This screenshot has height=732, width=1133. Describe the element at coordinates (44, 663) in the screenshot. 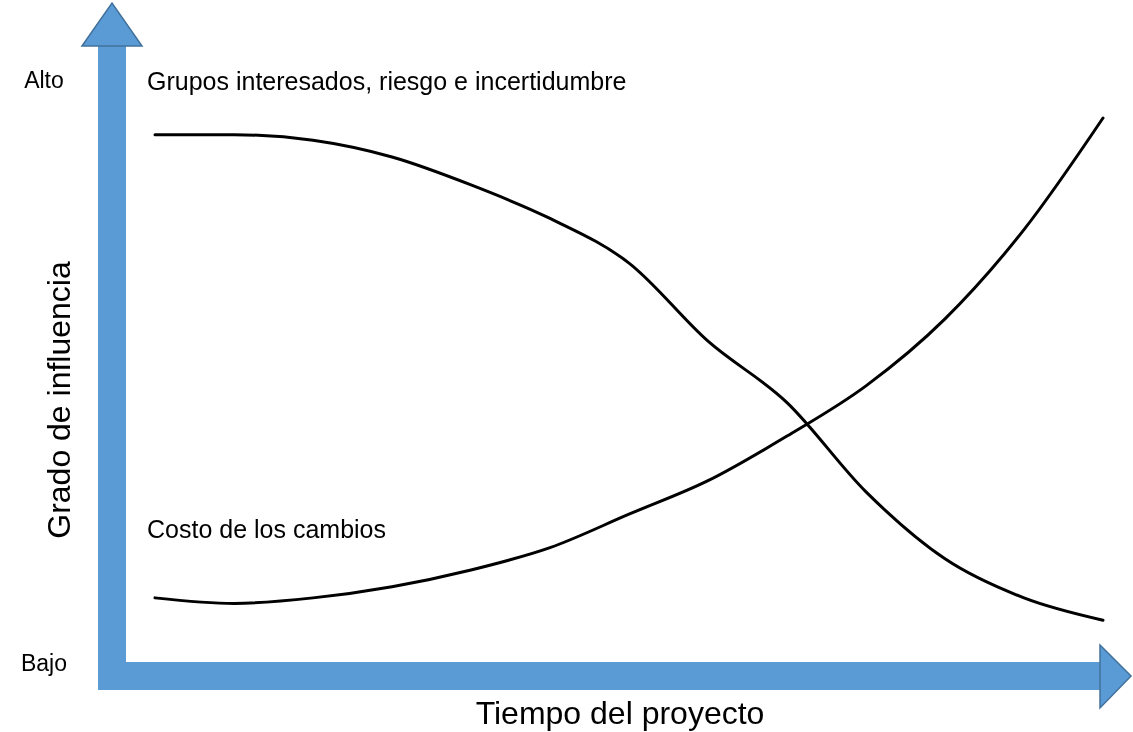

I see `text: Bajo` at that location.